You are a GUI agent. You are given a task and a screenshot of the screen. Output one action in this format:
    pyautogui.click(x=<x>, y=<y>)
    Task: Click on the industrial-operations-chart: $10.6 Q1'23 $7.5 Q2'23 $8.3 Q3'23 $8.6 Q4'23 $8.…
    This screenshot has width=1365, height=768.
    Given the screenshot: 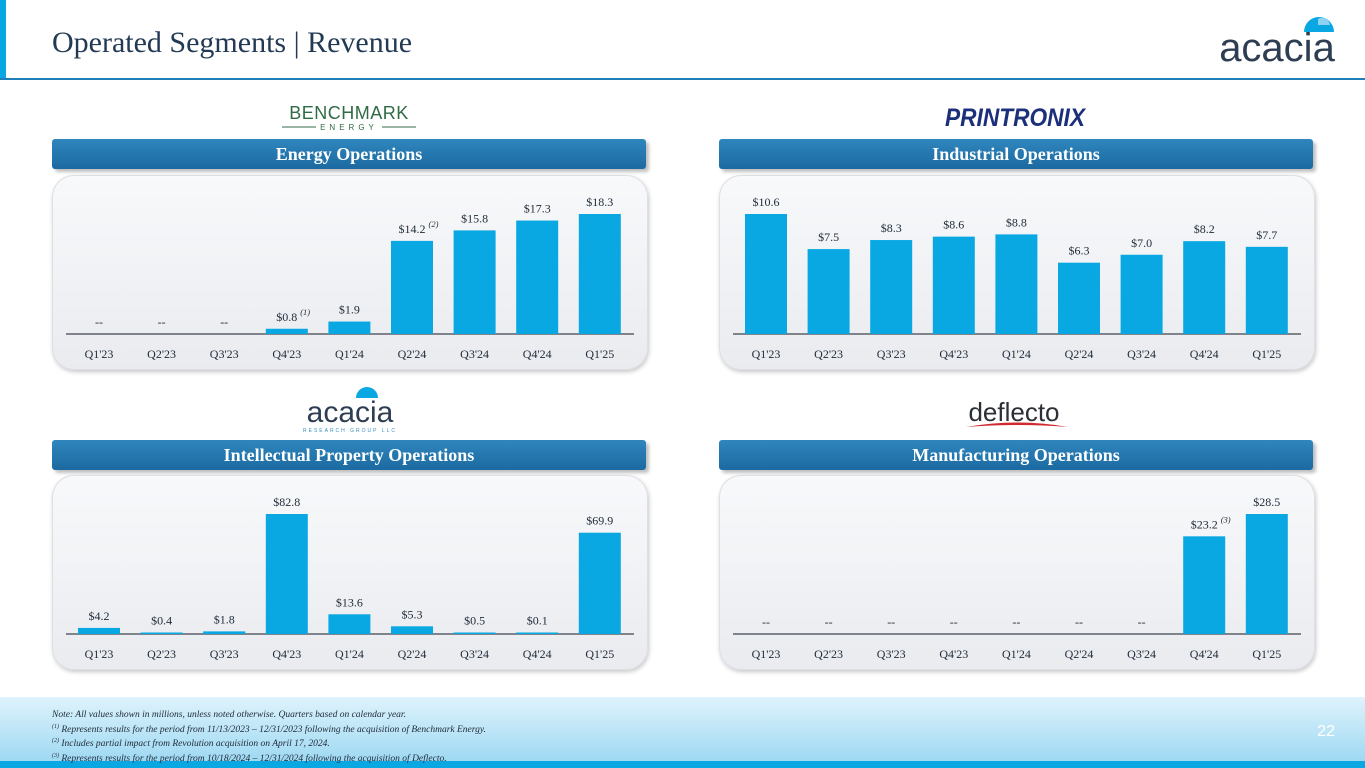 What is the action you would take?
    pyautogui.click(x=1017, y=278)
    